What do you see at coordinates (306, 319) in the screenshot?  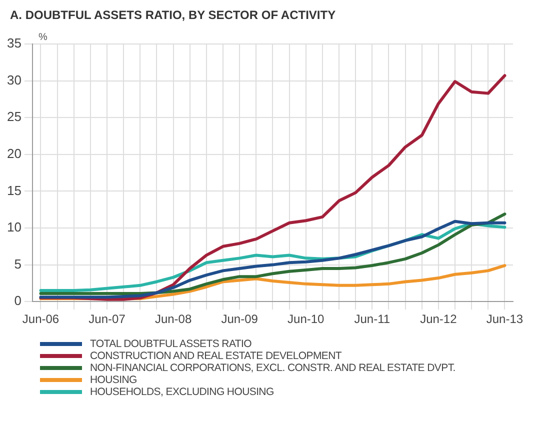 I see `x-tick-label: Jun-10` at bounding box center [306, 319].